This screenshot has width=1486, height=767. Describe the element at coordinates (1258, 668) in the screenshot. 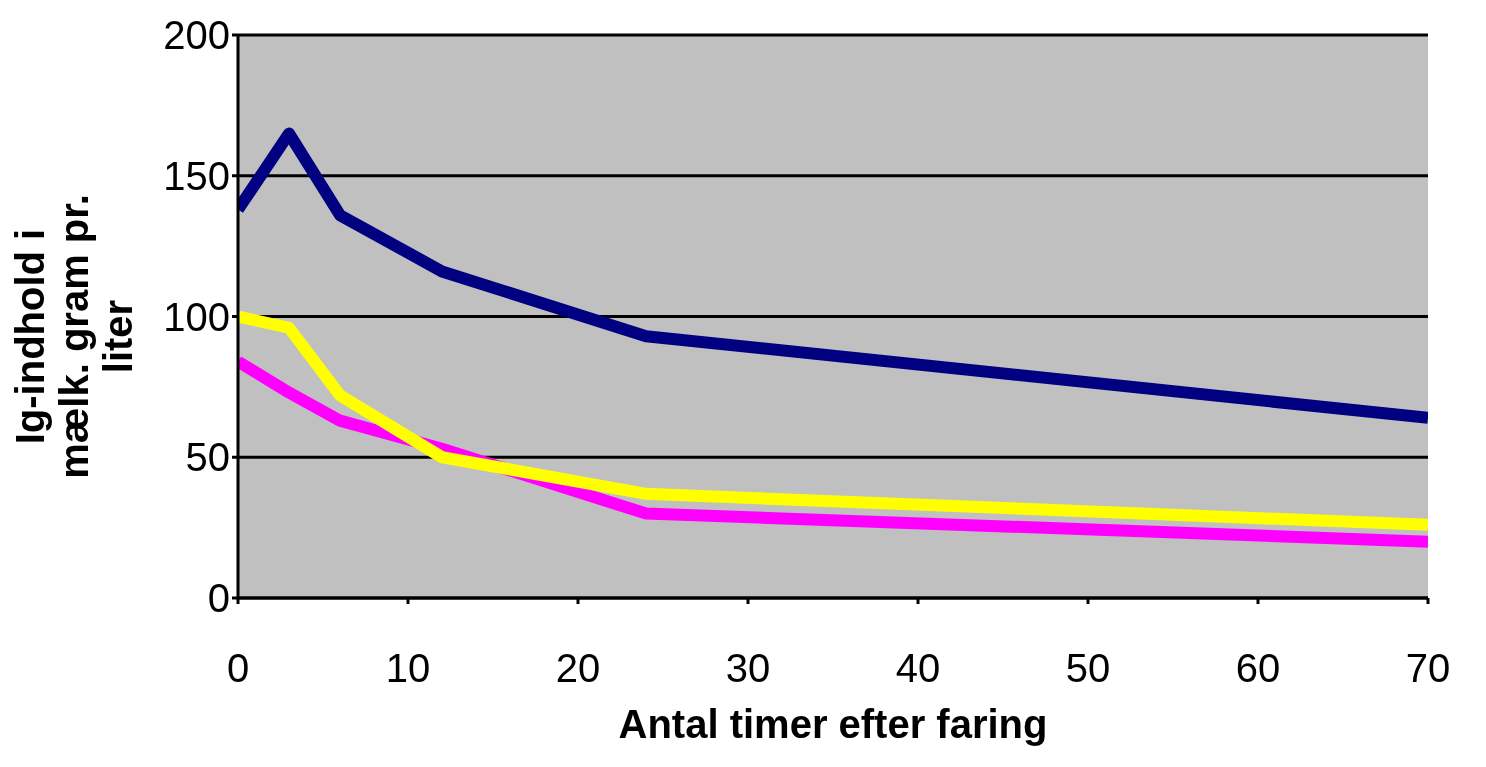

I see `x-tick-label: 60` at that location.